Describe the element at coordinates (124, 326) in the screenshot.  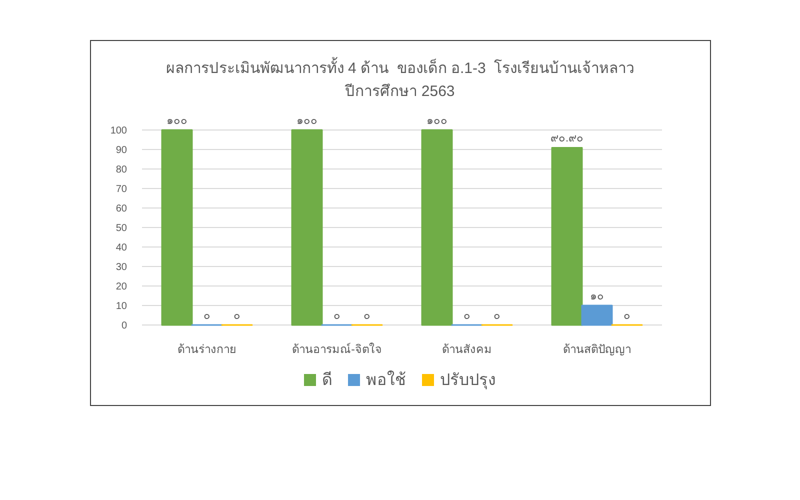
I see `y-tick-label: 0` at that location.